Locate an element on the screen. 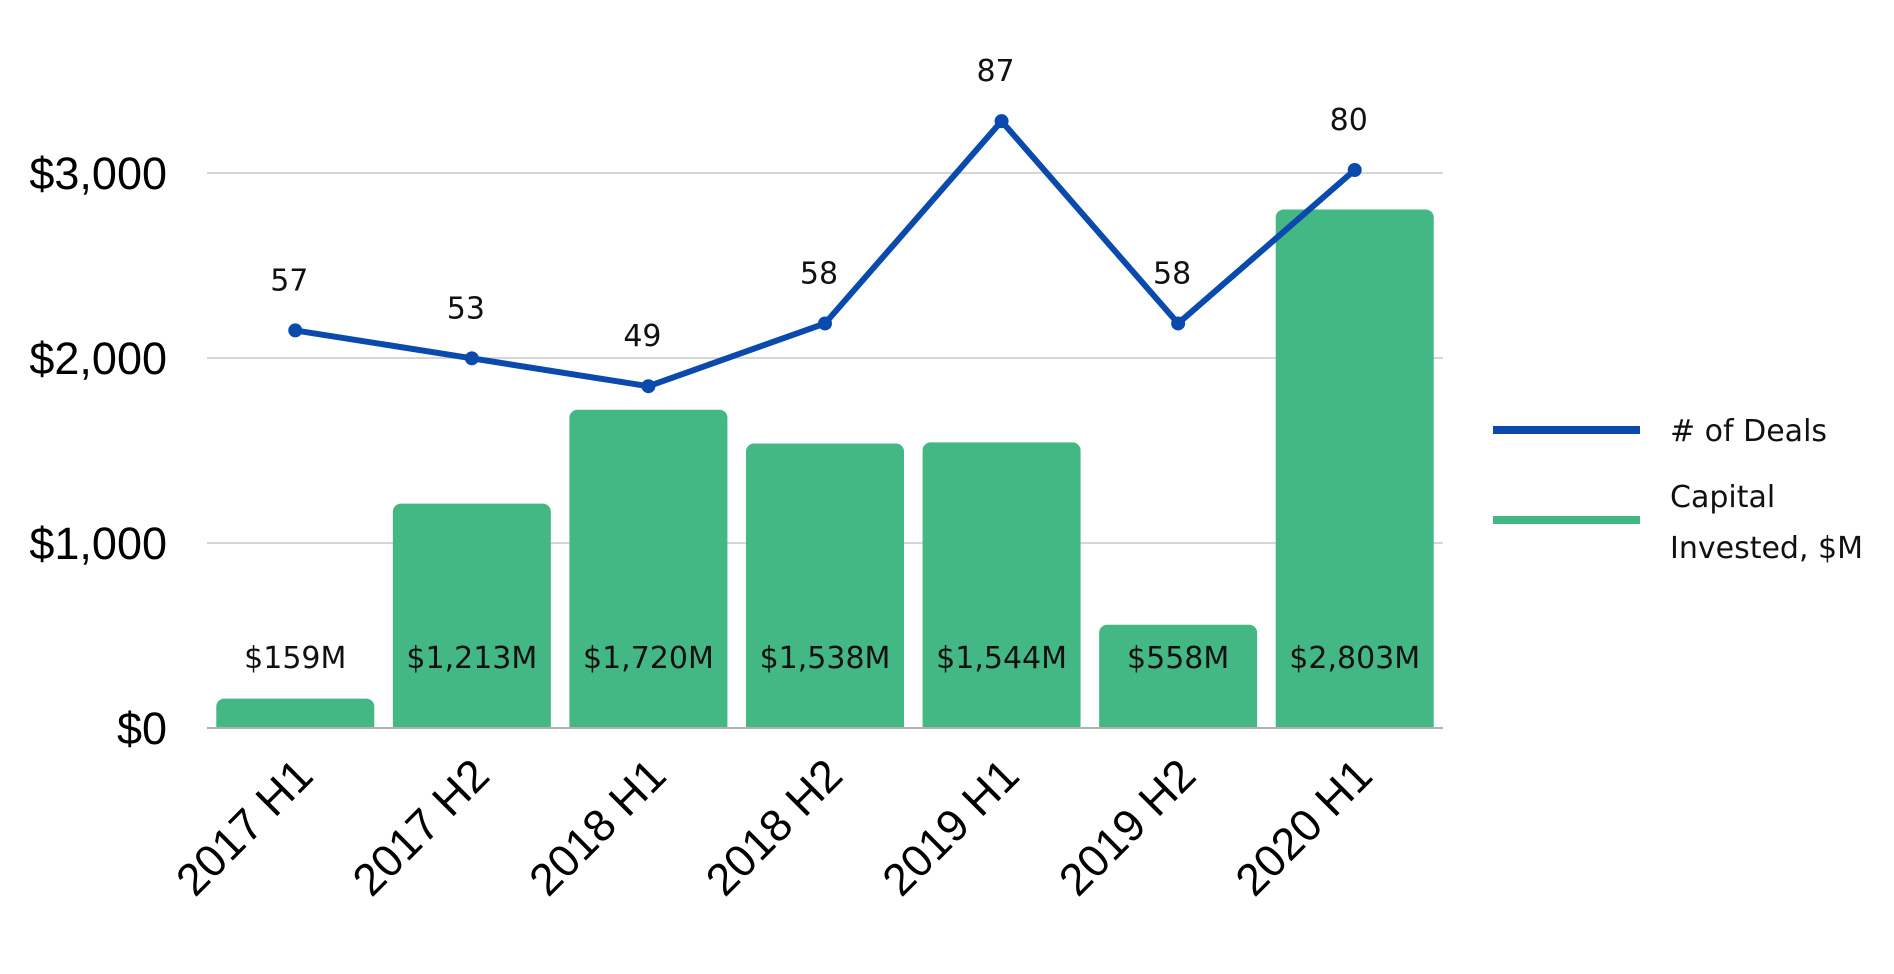  x-tick-label: 2018 H2 is located at coordinates (774, 827).